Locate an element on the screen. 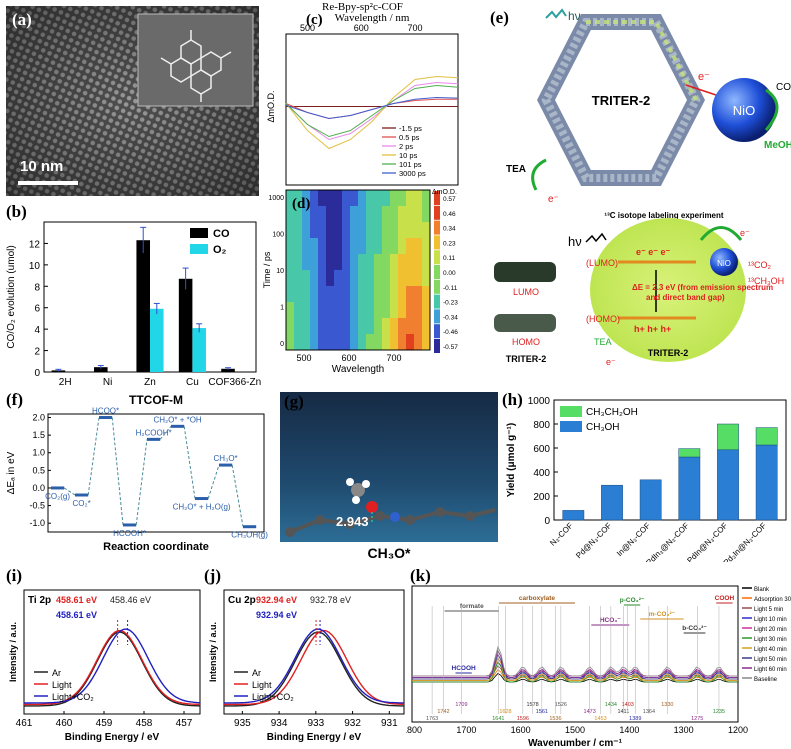  x-tick-label-c: 600 is located at coordinates (361, 28).